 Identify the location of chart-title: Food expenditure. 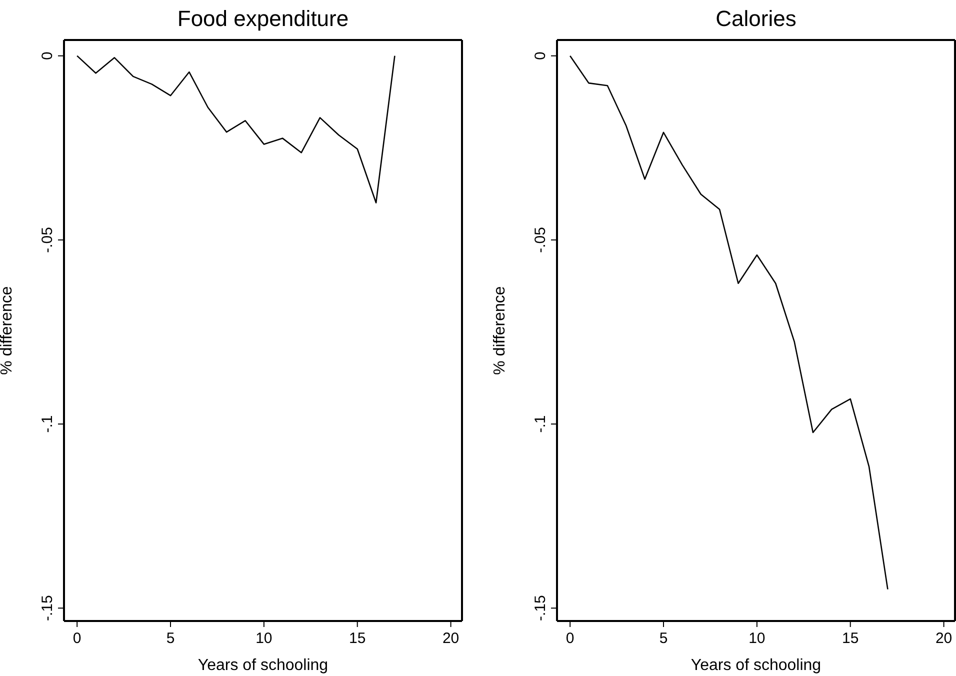
(263, 19).